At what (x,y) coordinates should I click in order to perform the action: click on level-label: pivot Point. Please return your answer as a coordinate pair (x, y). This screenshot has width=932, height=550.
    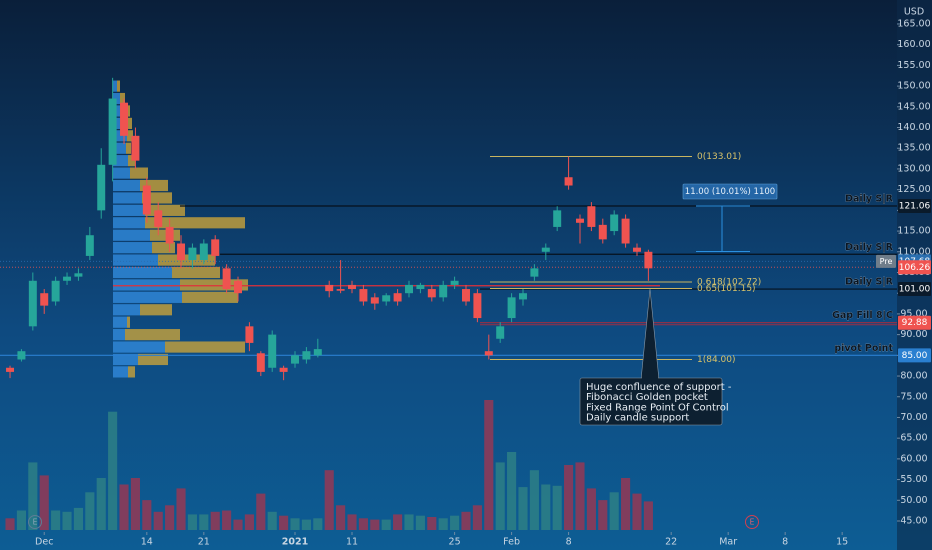
    Looking at the image, I should click on (863, 348).